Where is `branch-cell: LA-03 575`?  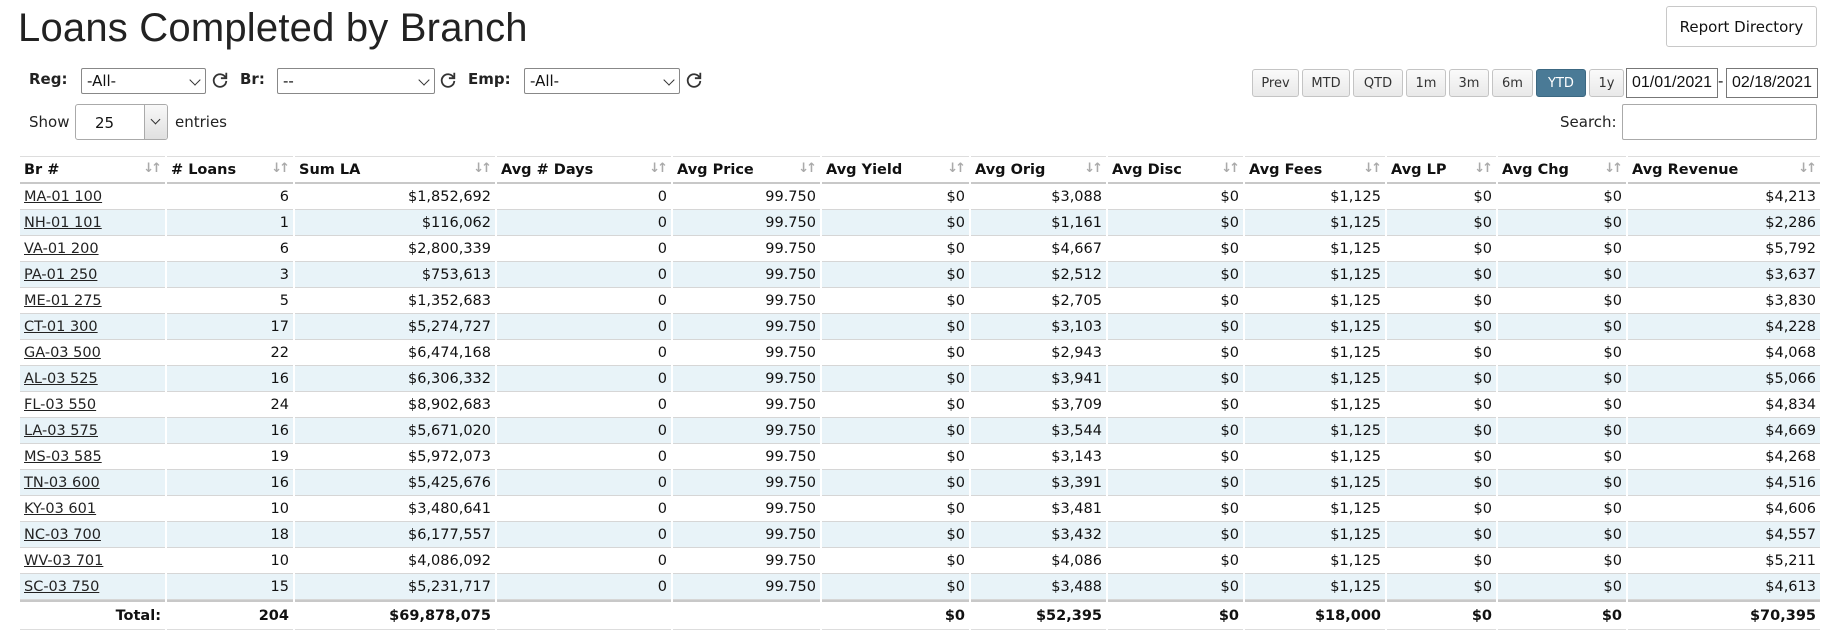 branch-cell: LA-03 575 is located at coordinates (92, 431).